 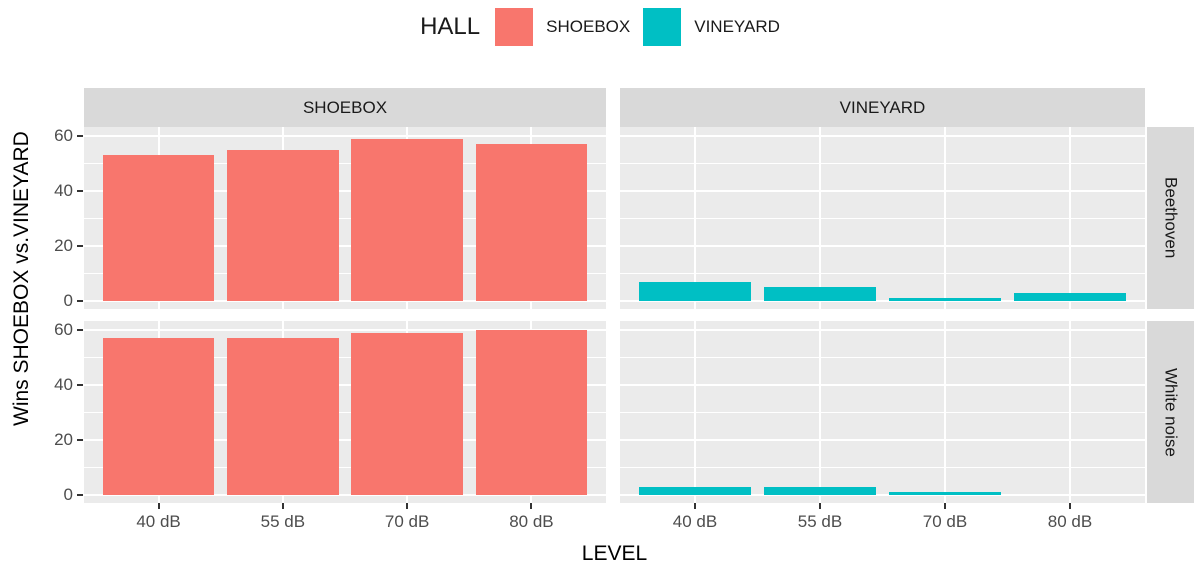 I want to click on panel-white-noise-vineyard, so click(x=882, y=412).